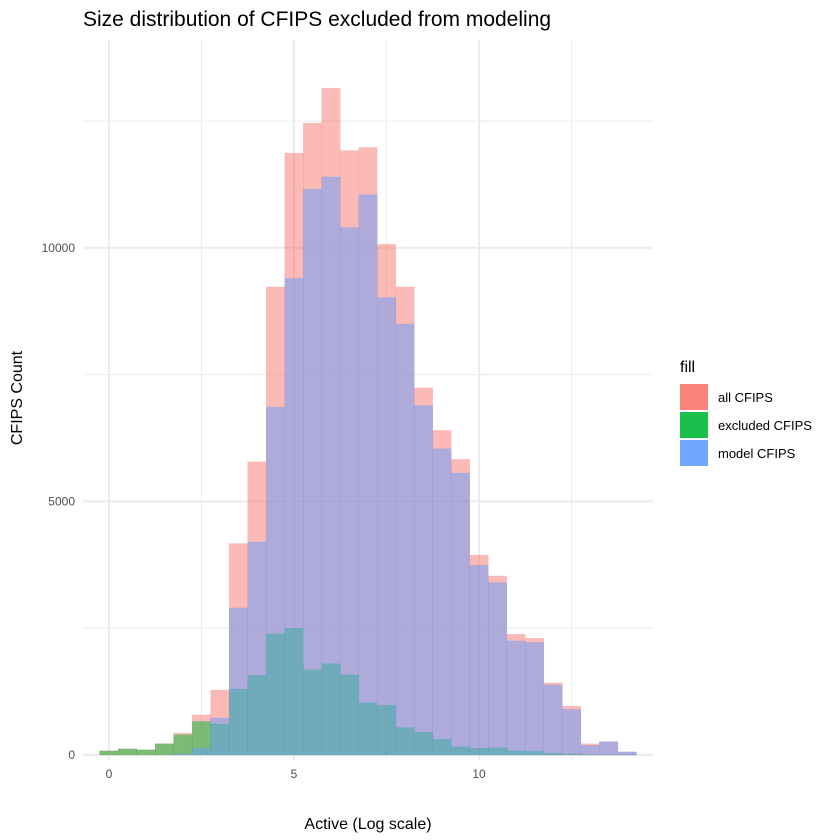 The width and height of the screenshot is (840, 840). Describe the element at coordinates (71, 755) in the screenshot. I see `y-tick-label: 0` at that location.